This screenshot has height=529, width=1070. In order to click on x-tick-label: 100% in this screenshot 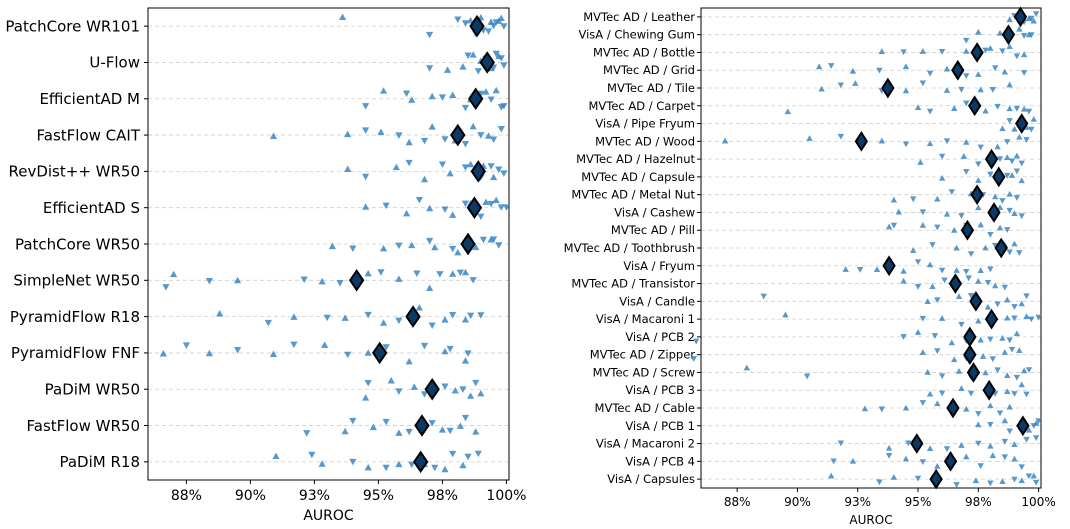, I will do `click(1038, 502)`.